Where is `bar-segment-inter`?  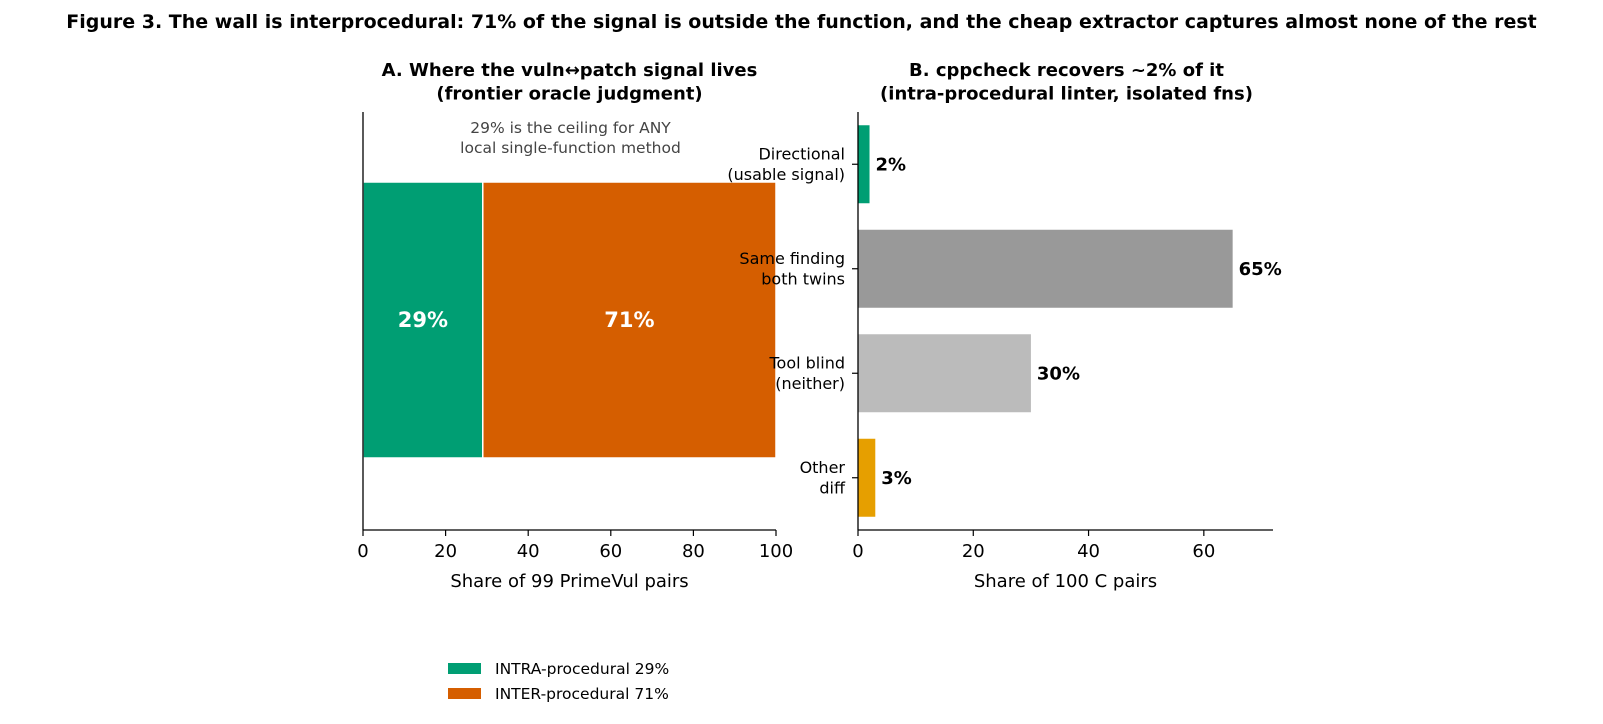 bar-segment-inter is located at coordinates (629, 320).